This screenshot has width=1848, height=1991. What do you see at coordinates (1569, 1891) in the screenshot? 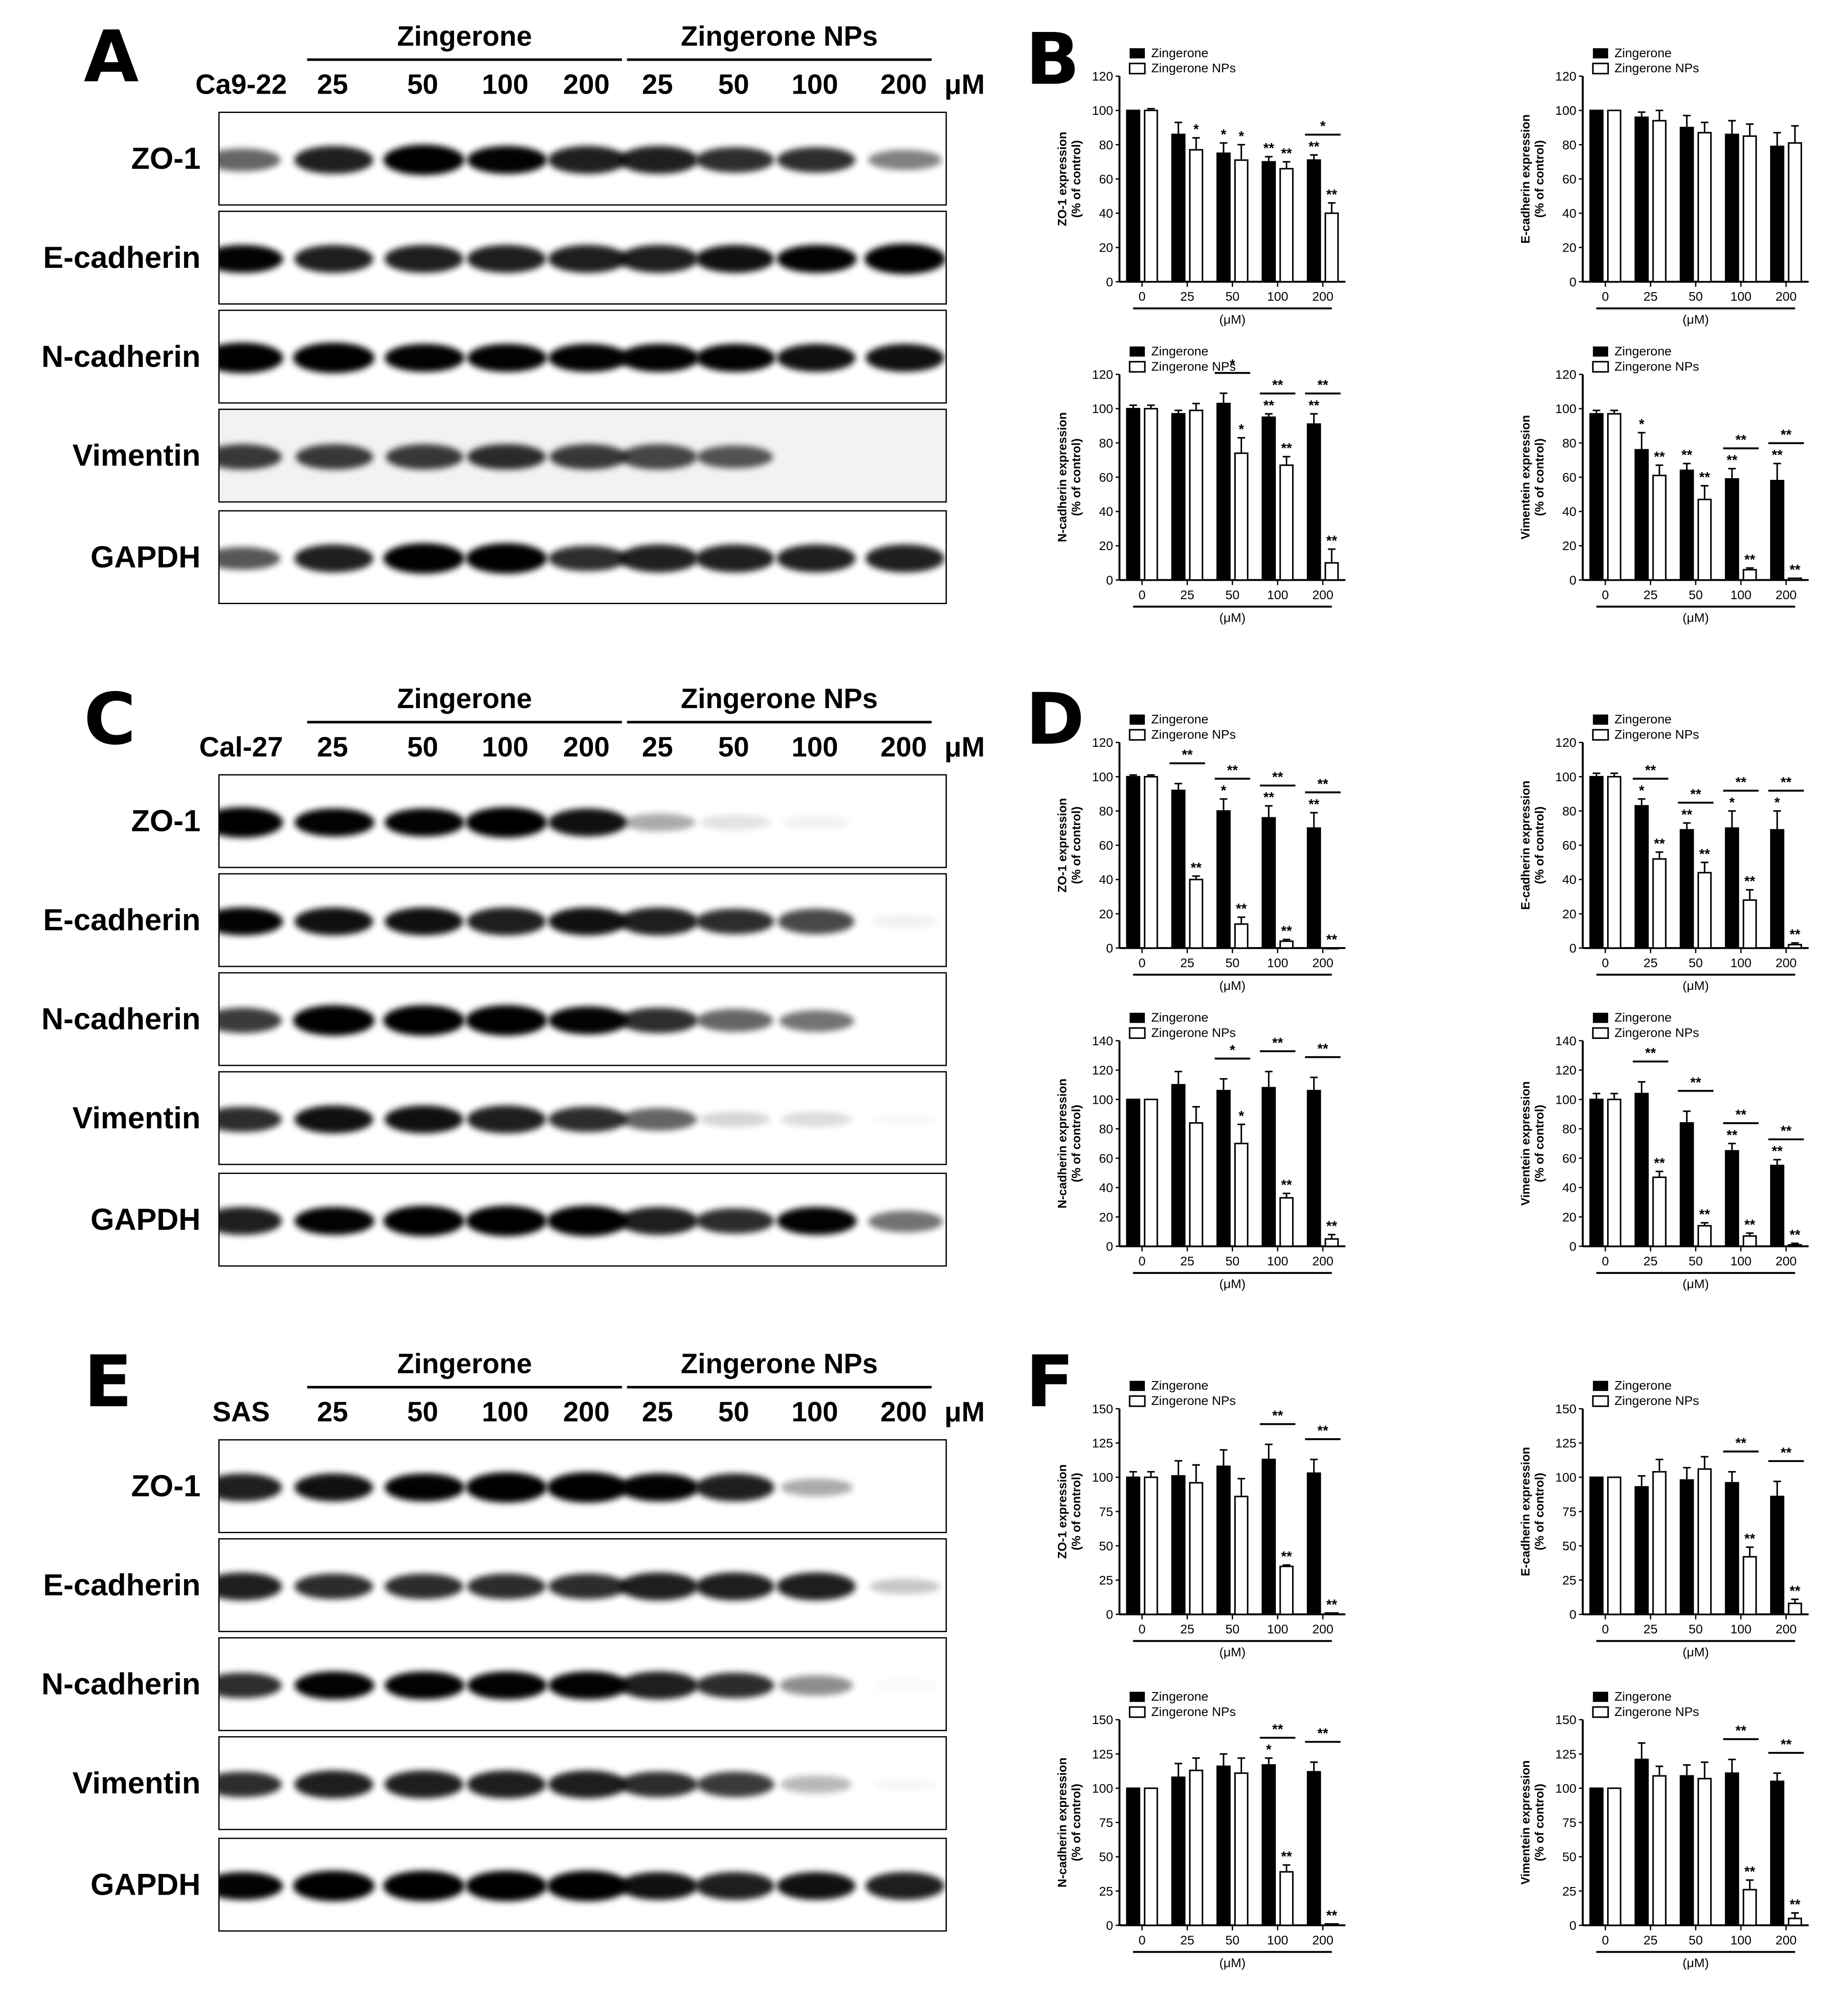
I see `y-tick-label: 25` at bounding box center [1569, 1891].